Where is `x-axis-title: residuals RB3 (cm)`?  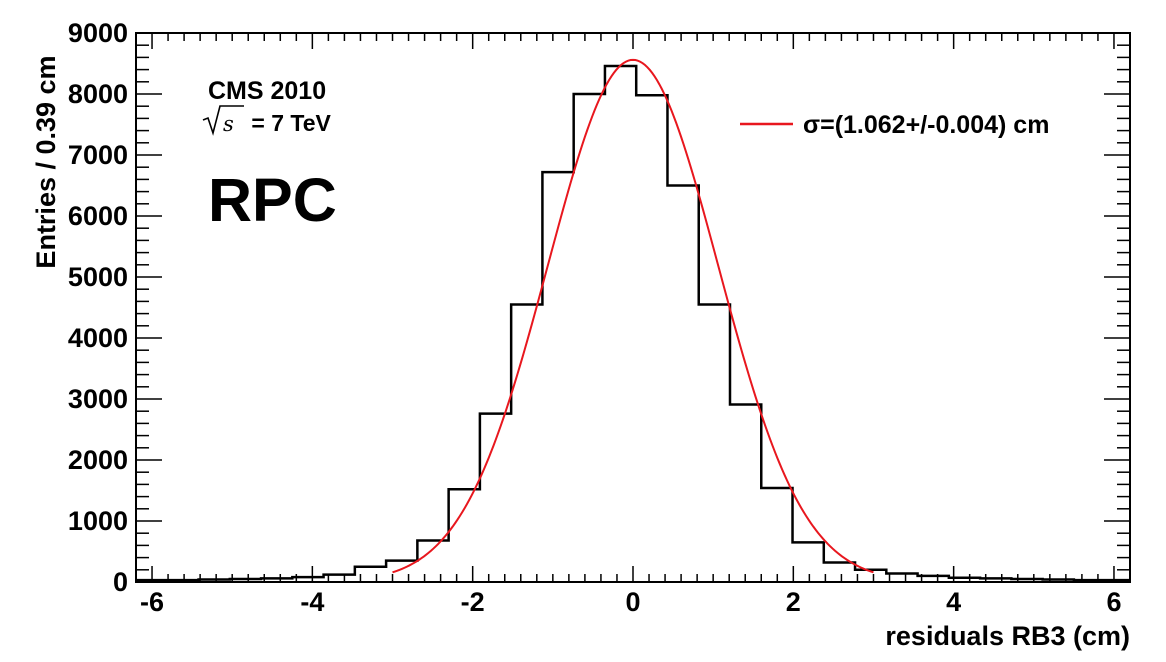
x-axis-title: residuals RB3 (cm) is located at coordinates (1007, 636).